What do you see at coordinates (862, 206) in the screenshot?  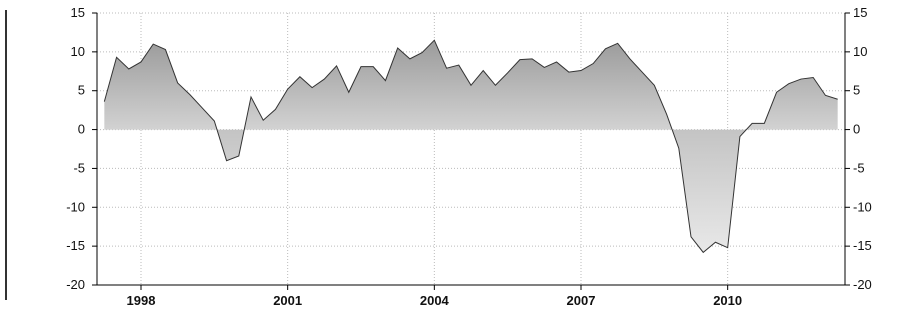 I see `y-tick-label-right: -10` at bounding box center [862, 206].